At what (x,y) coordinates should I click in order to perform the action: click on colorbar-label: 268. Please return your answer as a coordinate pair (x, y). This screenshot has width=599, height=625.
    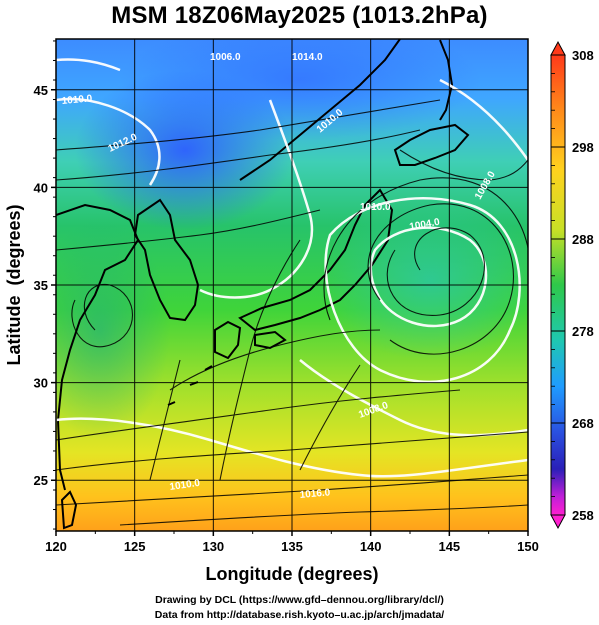
    Looking at the image, I should click on (583, 423).